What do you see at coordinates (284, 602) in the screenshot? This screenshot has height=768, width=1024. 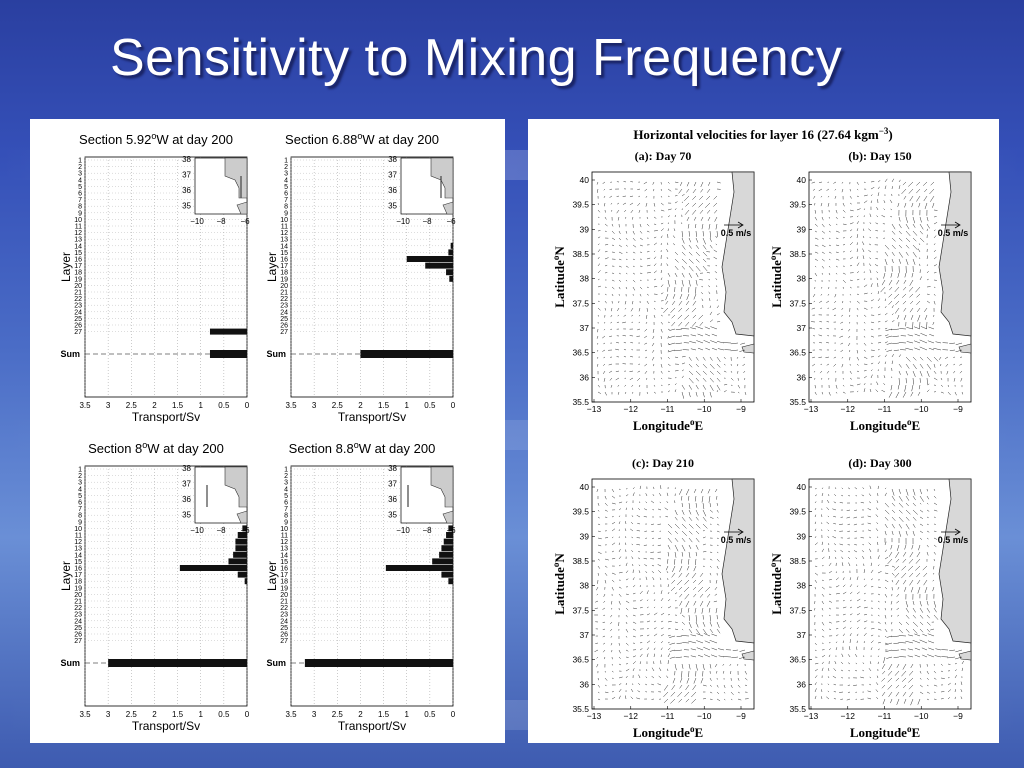 I see `layer-tick-label: 21` at bounding box center [284, 602].